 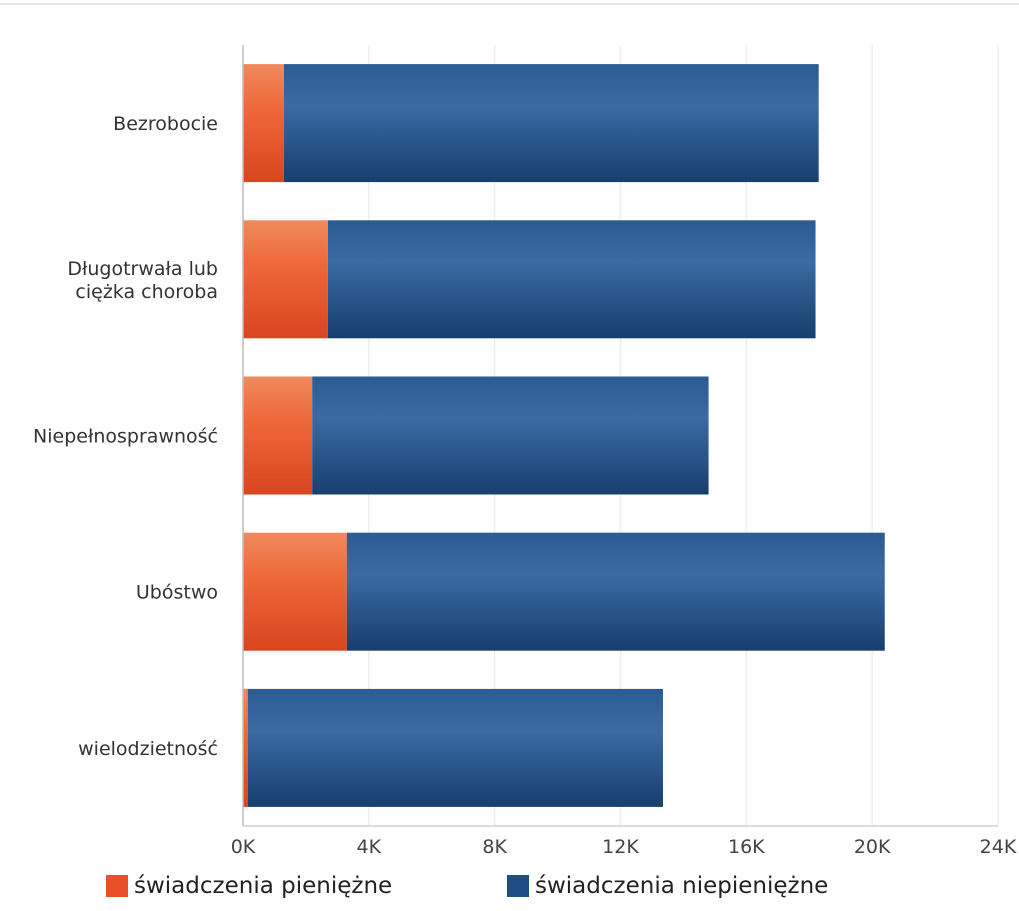 I want to click on legend-swatch-noncash, so click(x=518, y=886).